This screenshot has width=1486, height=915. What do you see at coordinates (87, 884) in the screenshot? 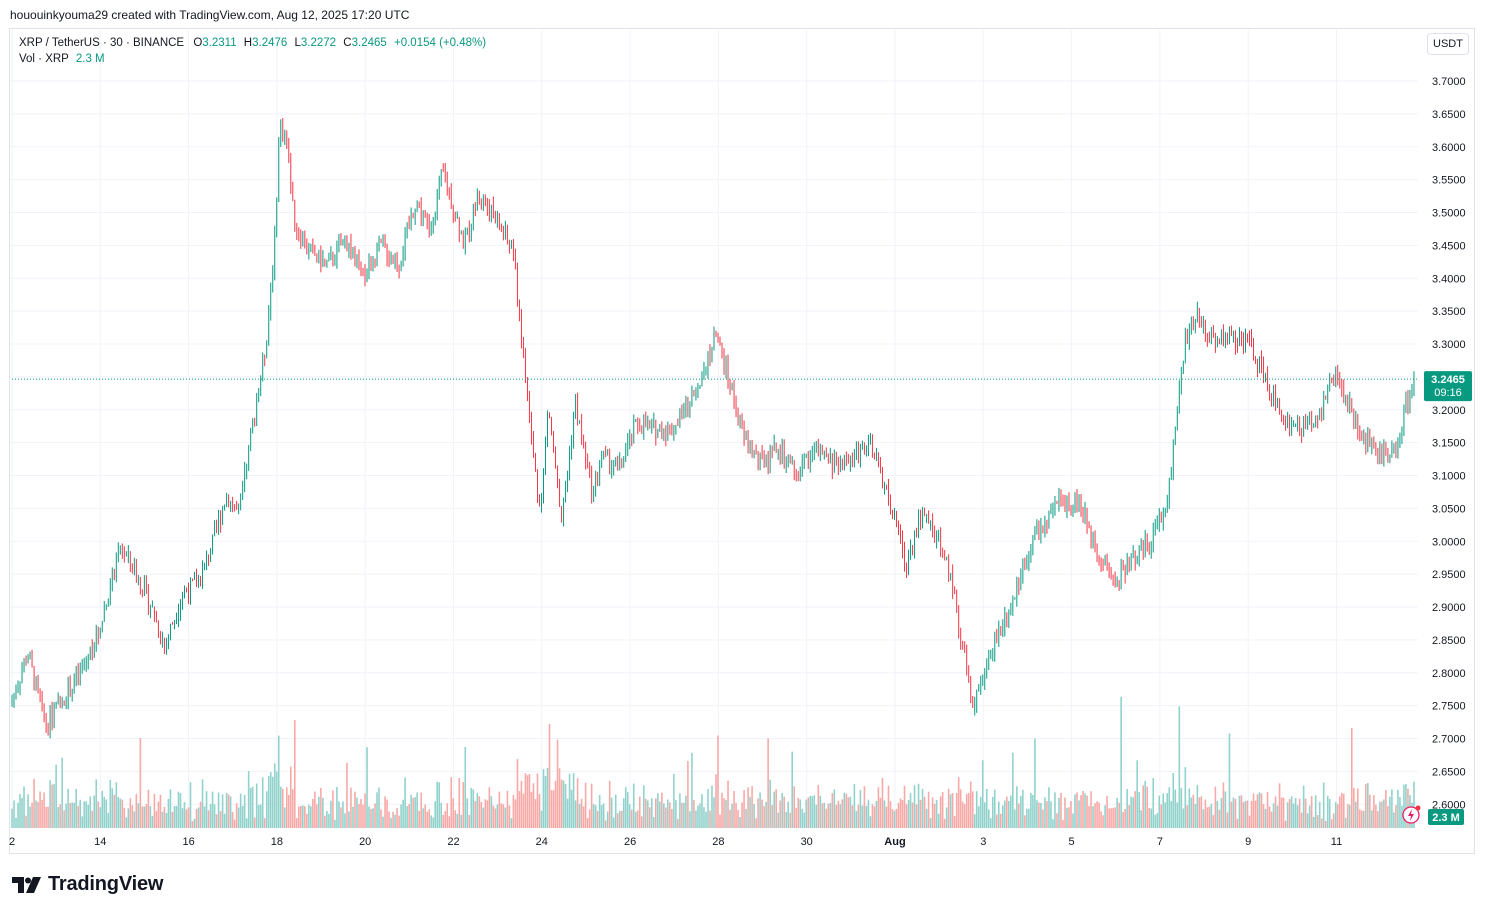
I see `tradingview-logo: TradingView` at bounding box center [87, 884].